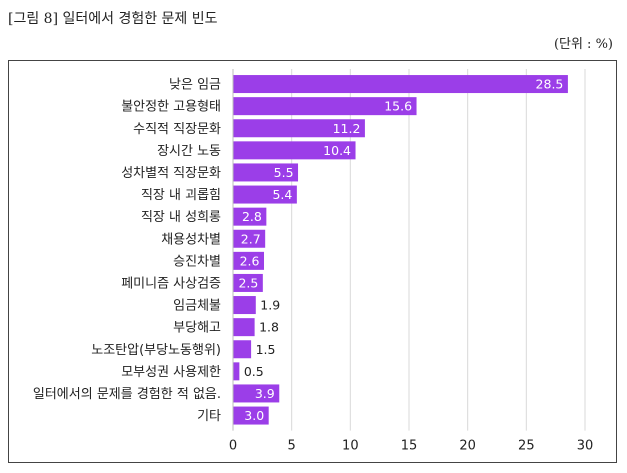  What do you see at coordinates (526, 446) in the screenshot?
I see `x-tick-label: 25` at bounding box center [526, 446].